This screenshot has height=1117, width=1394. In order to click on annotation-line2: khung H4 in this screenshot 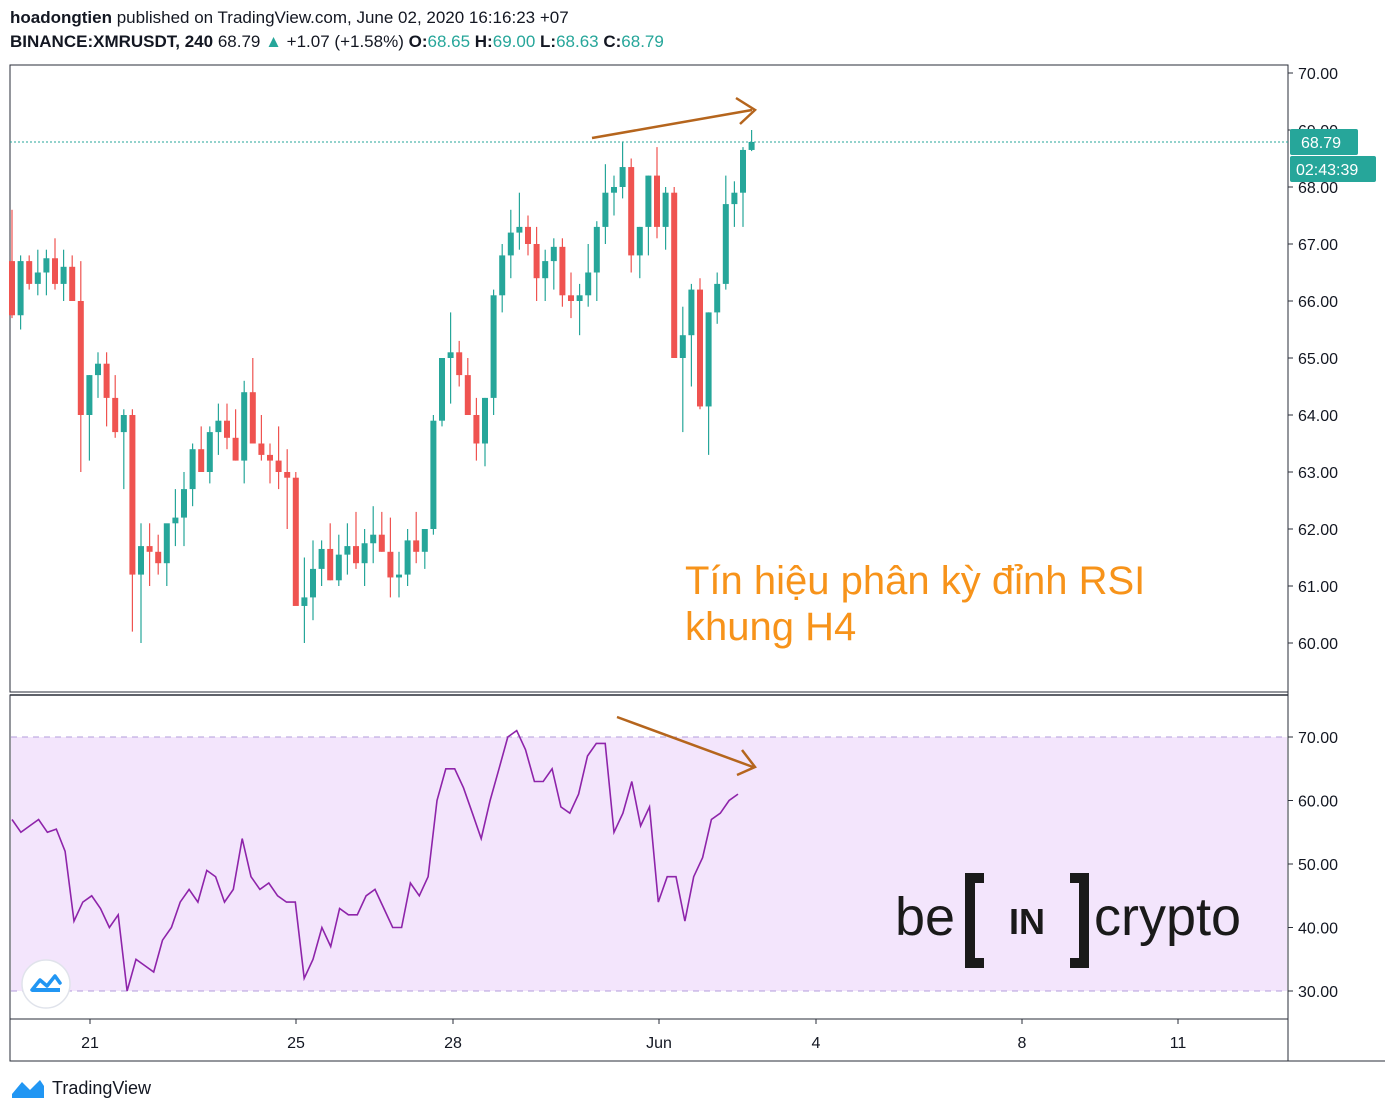, I will do `click(770, 627)`.